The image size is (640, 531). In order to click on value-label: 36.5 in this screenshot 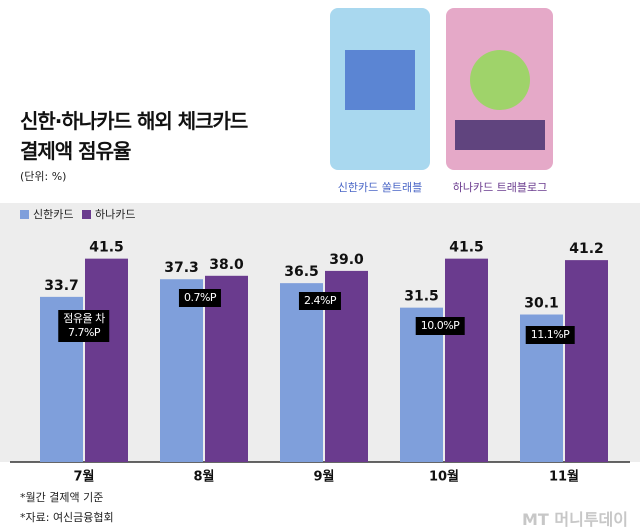, I will do `click(301, 272)`.